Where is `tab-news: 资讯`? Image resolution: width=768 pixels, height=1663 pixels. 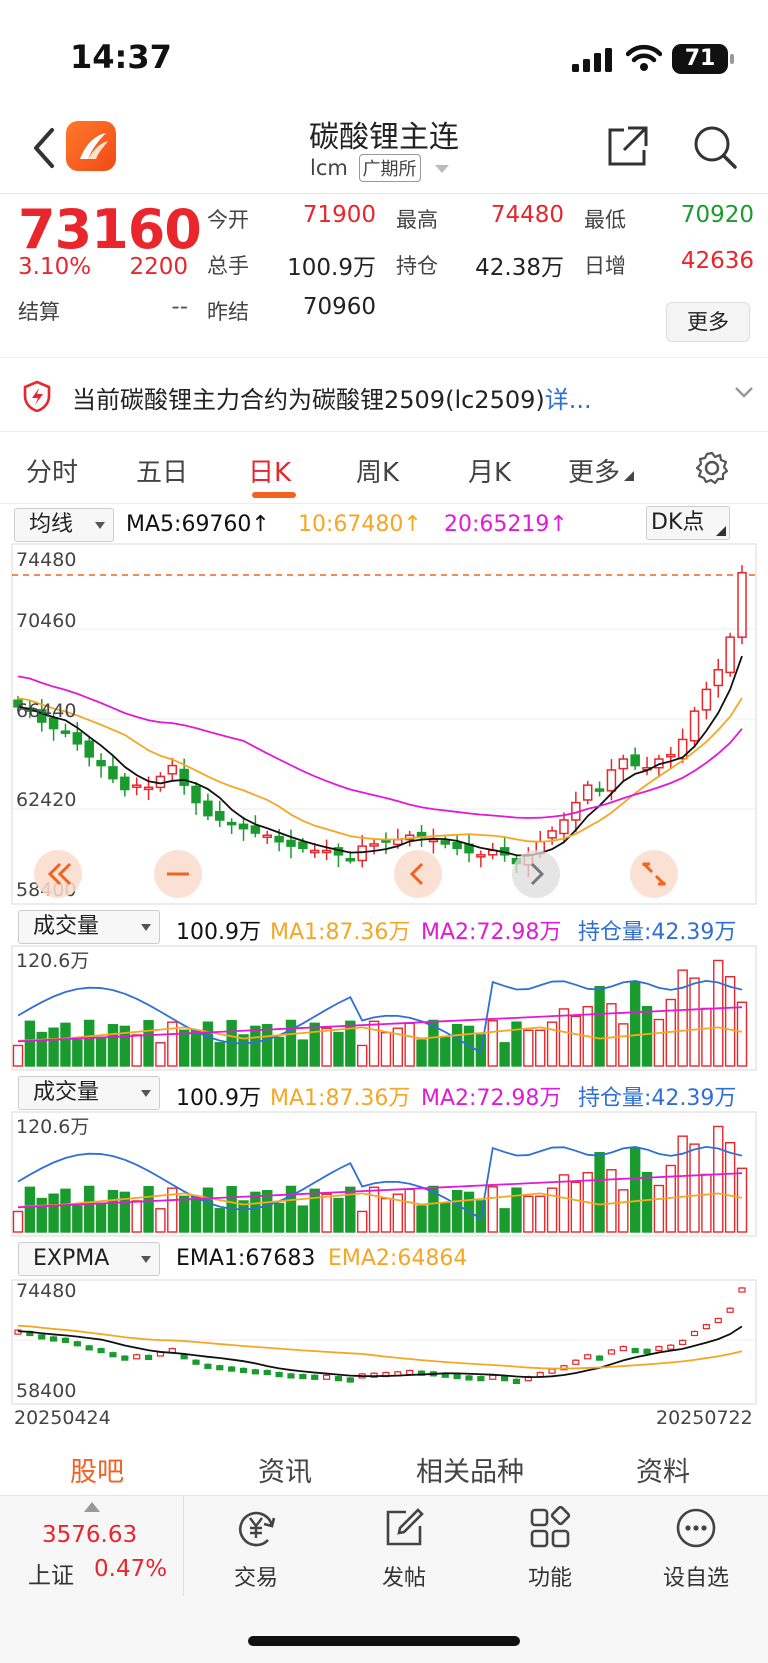
tab-news: 资讯 is located at coordinates (285, 1472).